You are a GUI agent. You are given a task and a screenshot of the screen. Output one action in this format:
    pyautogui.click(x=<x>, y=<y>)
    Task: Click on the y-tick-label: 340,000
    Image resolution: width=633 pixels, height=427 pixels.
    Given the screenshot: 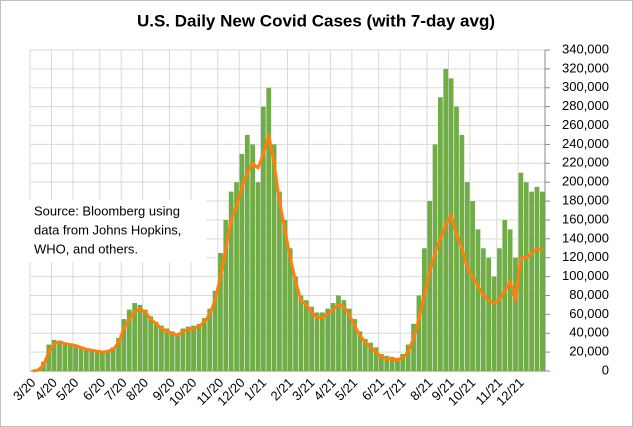 What is the action you would take?
    pyautogui.click(x=585, y=48)
    